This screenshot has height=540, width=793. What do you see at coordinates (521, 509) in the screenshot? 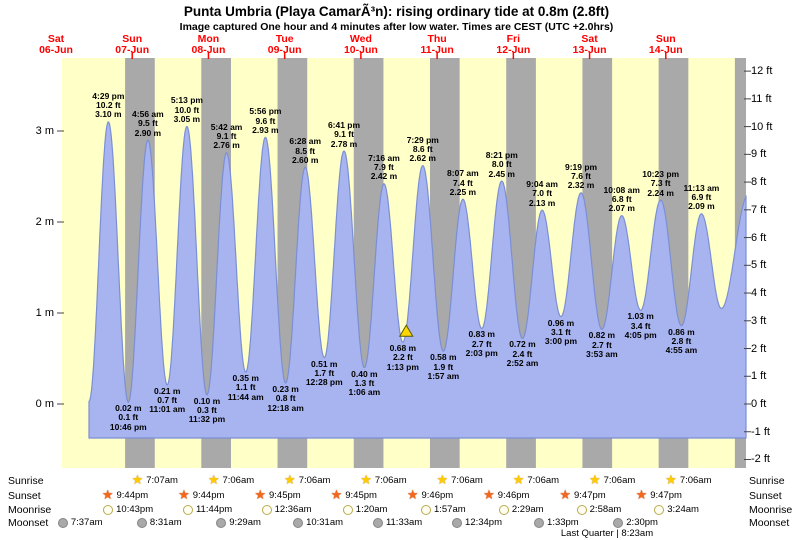
I see `moonrise-circle-entry: 2:29am` at bounding box center [521, 509].